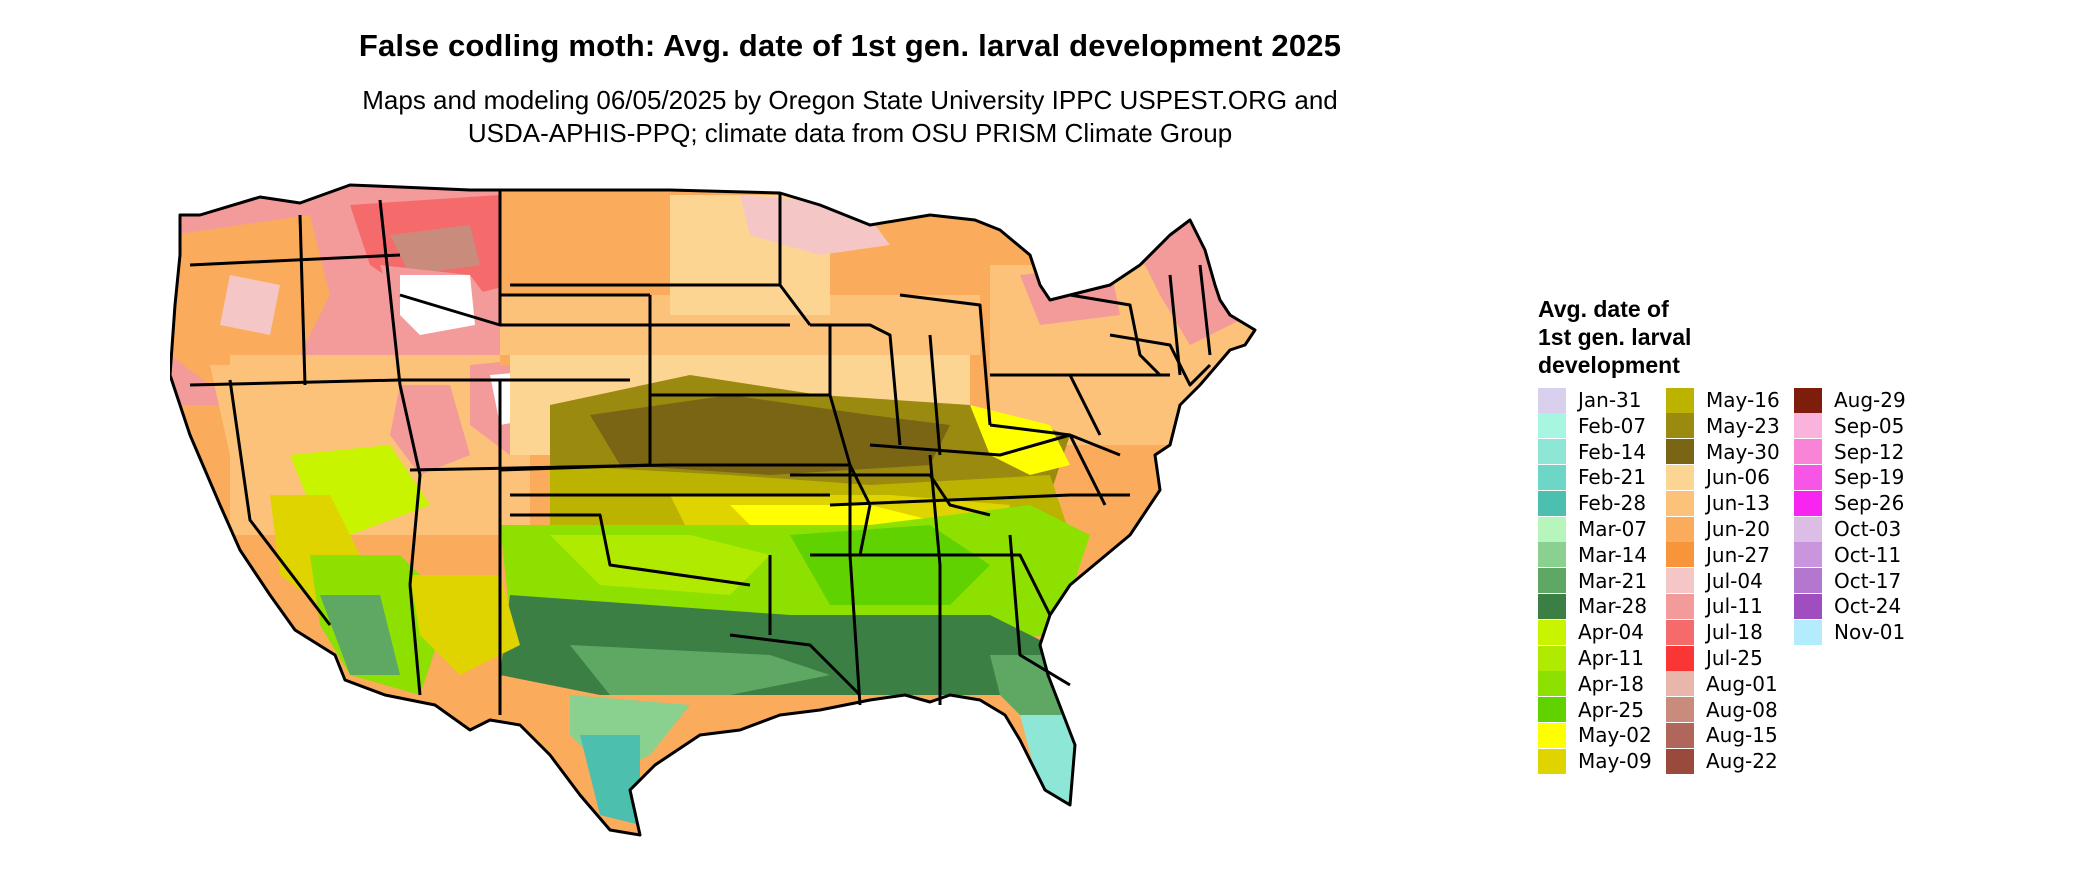  I want to click on legend-item: Sep-05, so click(1849, 426).